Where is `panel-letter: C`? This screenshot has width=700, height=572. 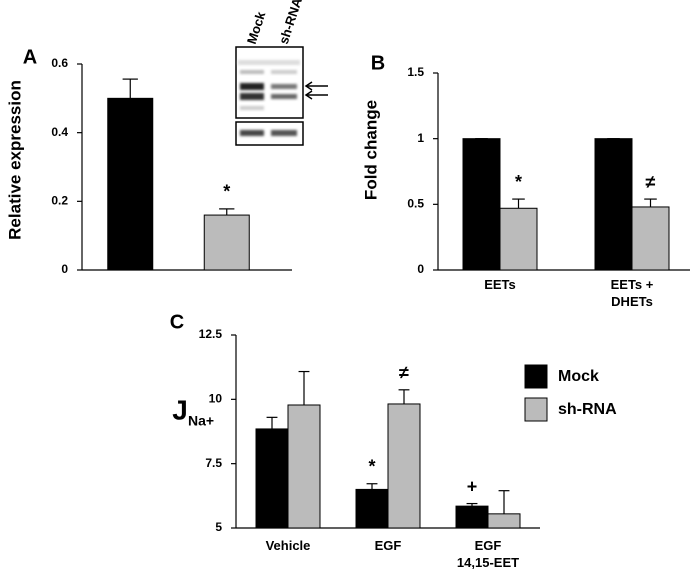
panel-letter: C is located at coordinates (177, 322).